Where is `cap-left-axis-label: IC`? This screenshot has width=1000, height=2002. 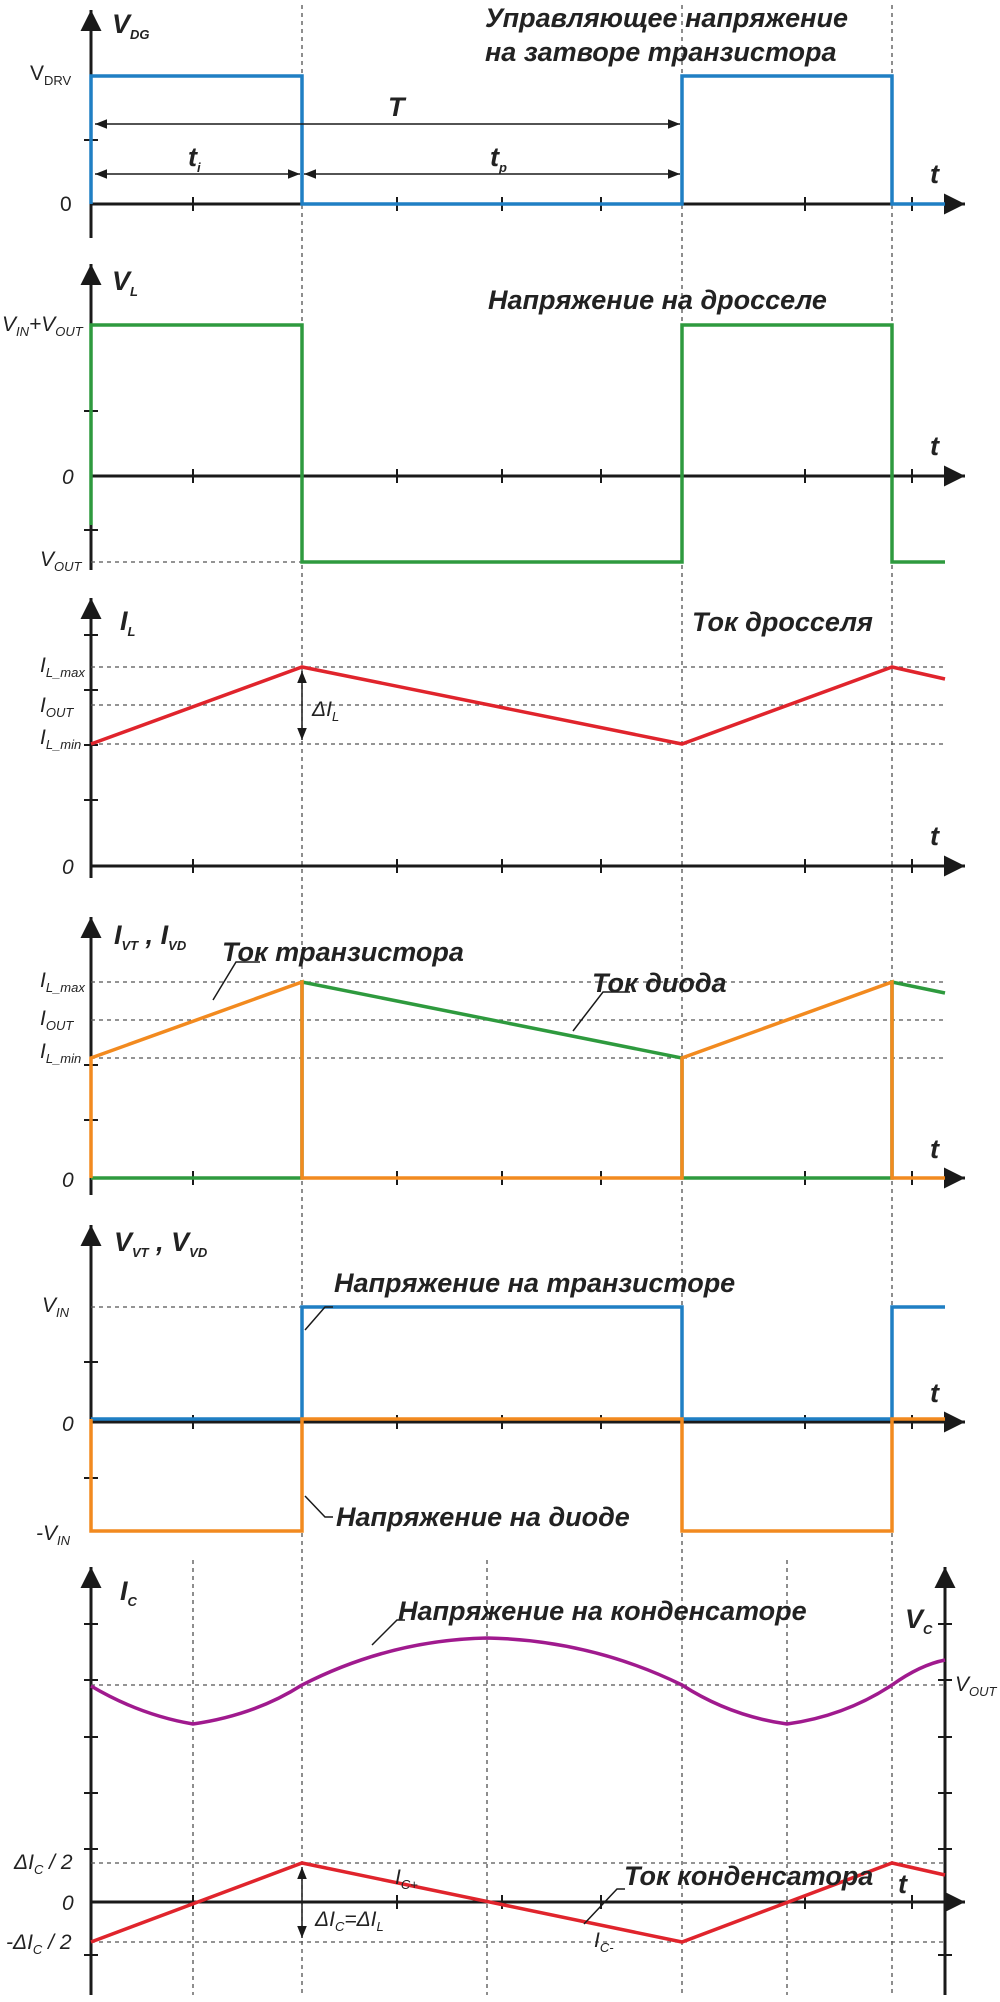 cap-left-axis-label: IC is located at coordinates (129, 1592).